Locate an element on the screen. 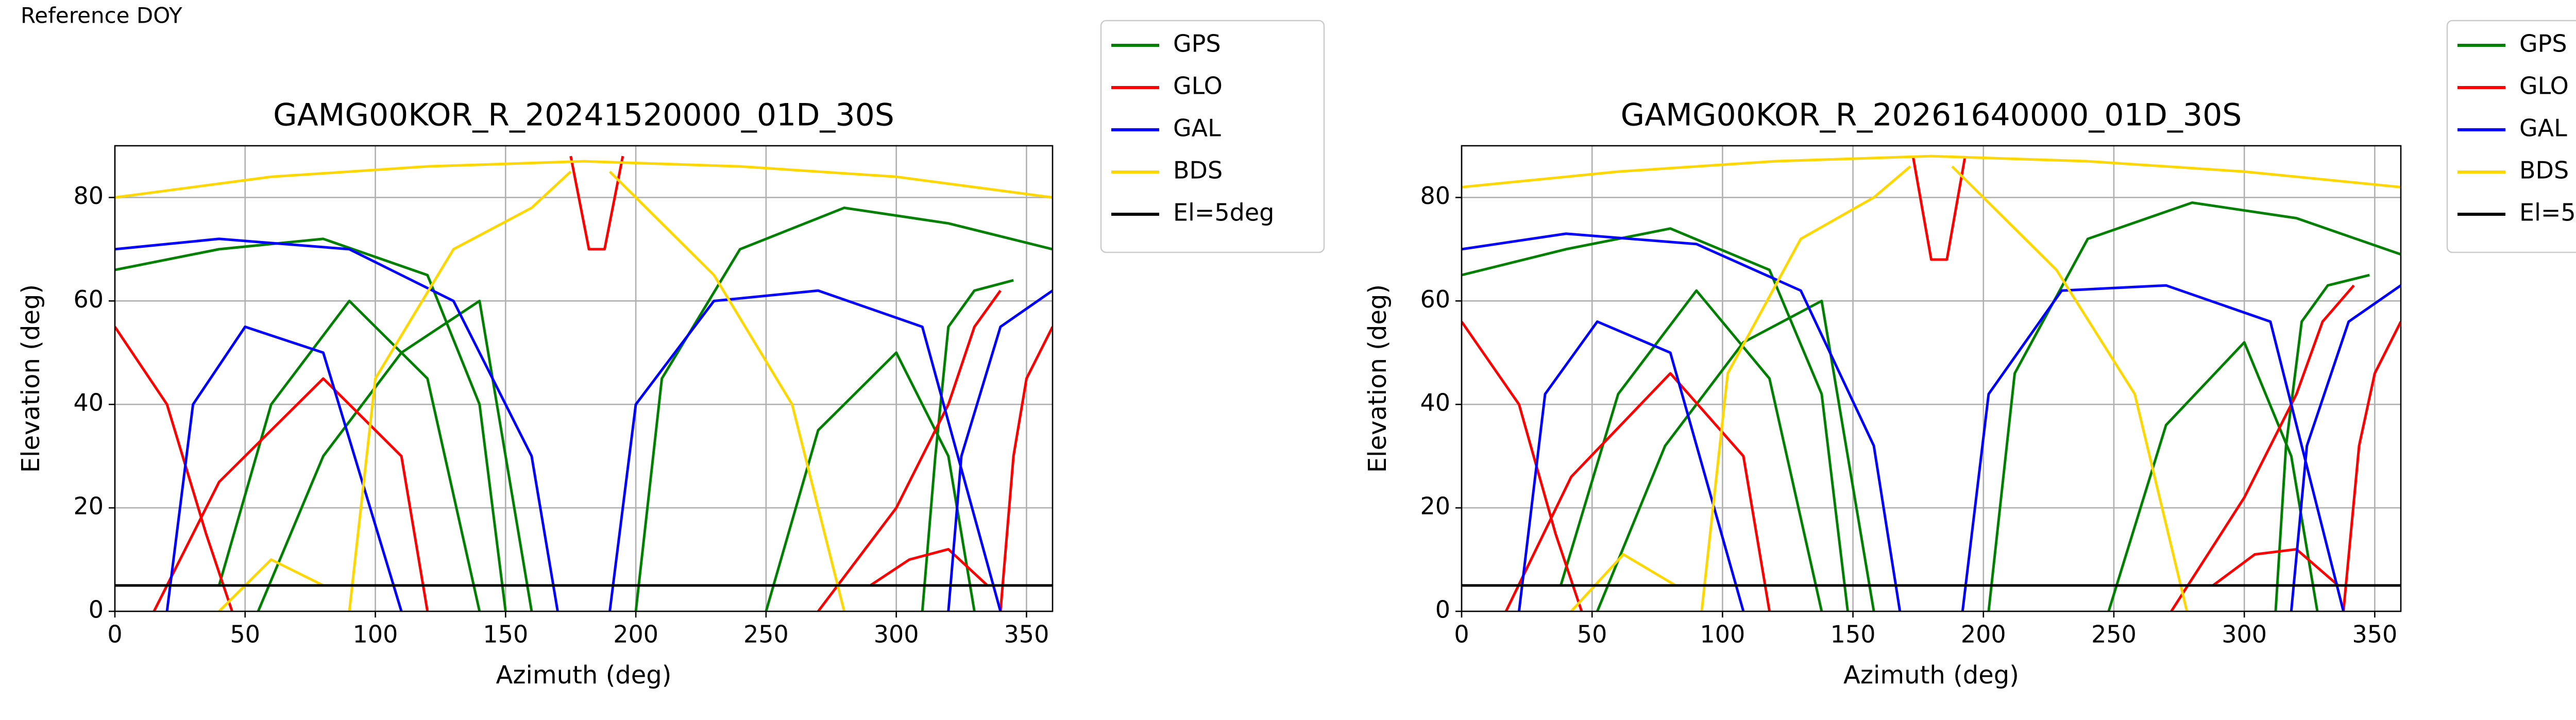 The width and height of the screenshot is (2576, 720). reference-label: Reference DOY is located at coordinates (101, 15).